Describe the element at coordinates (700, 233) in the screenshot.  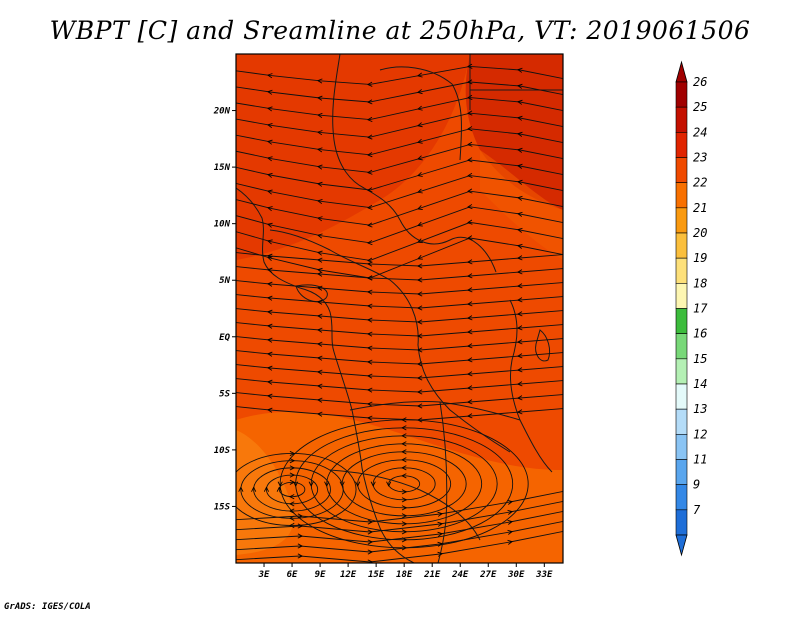
I see `colorbar-label: 20` at that location.